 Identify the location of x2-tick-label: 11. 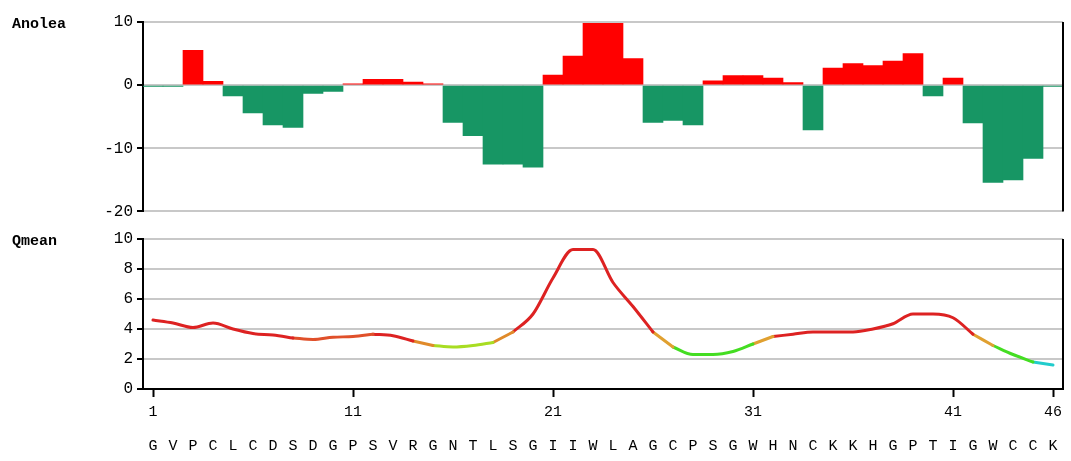
(353, 412).